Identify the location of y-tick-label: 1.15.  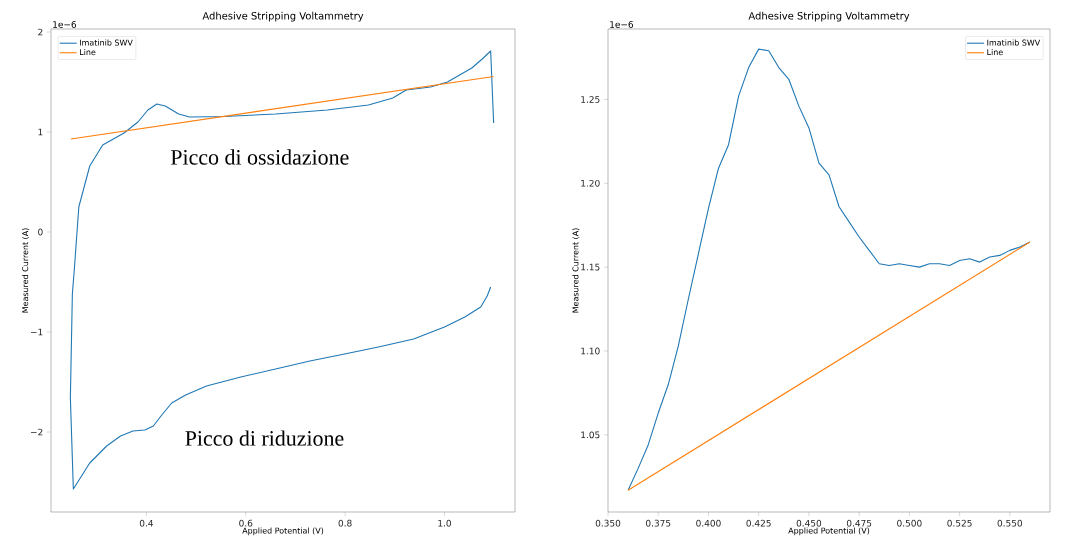
(590, 267).